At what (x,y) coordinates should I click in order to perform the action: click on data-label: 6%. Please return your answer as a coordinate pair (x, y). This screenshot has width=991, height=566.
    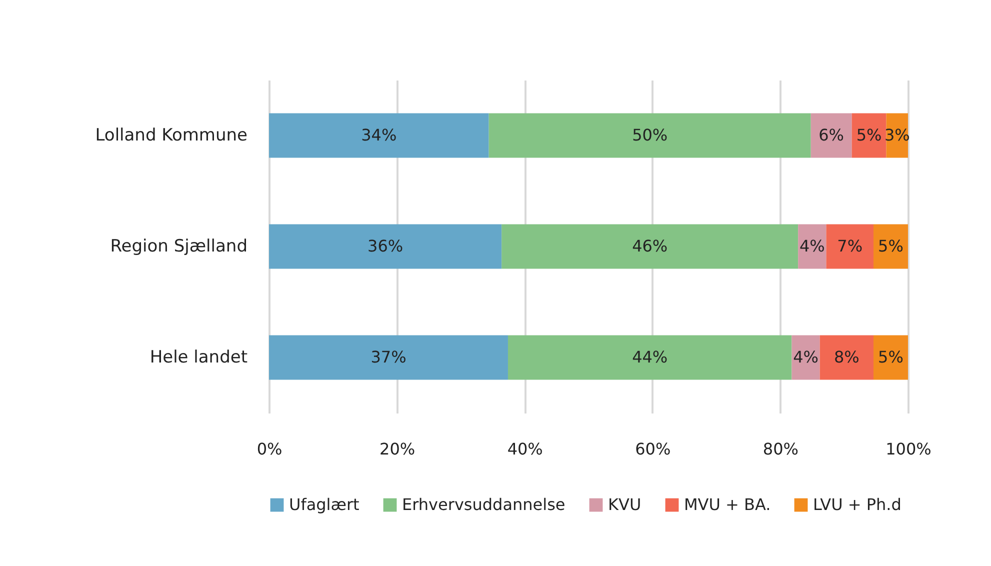
    Looking at the image, I should click on (831, 135).